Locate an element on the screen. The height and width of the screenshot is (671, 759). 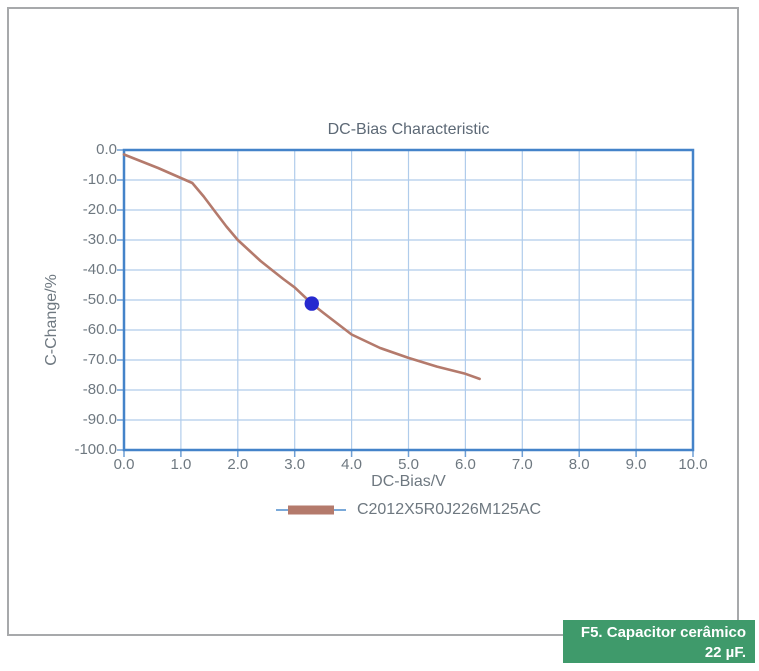
y-tick-label: -50.0 is located at coordinates (99, 299).